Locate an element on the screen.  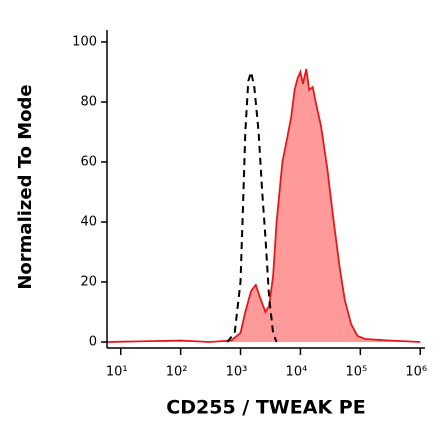
x-axis-label: CD255 / TWEAK PE is located at coordinates (265, 408).